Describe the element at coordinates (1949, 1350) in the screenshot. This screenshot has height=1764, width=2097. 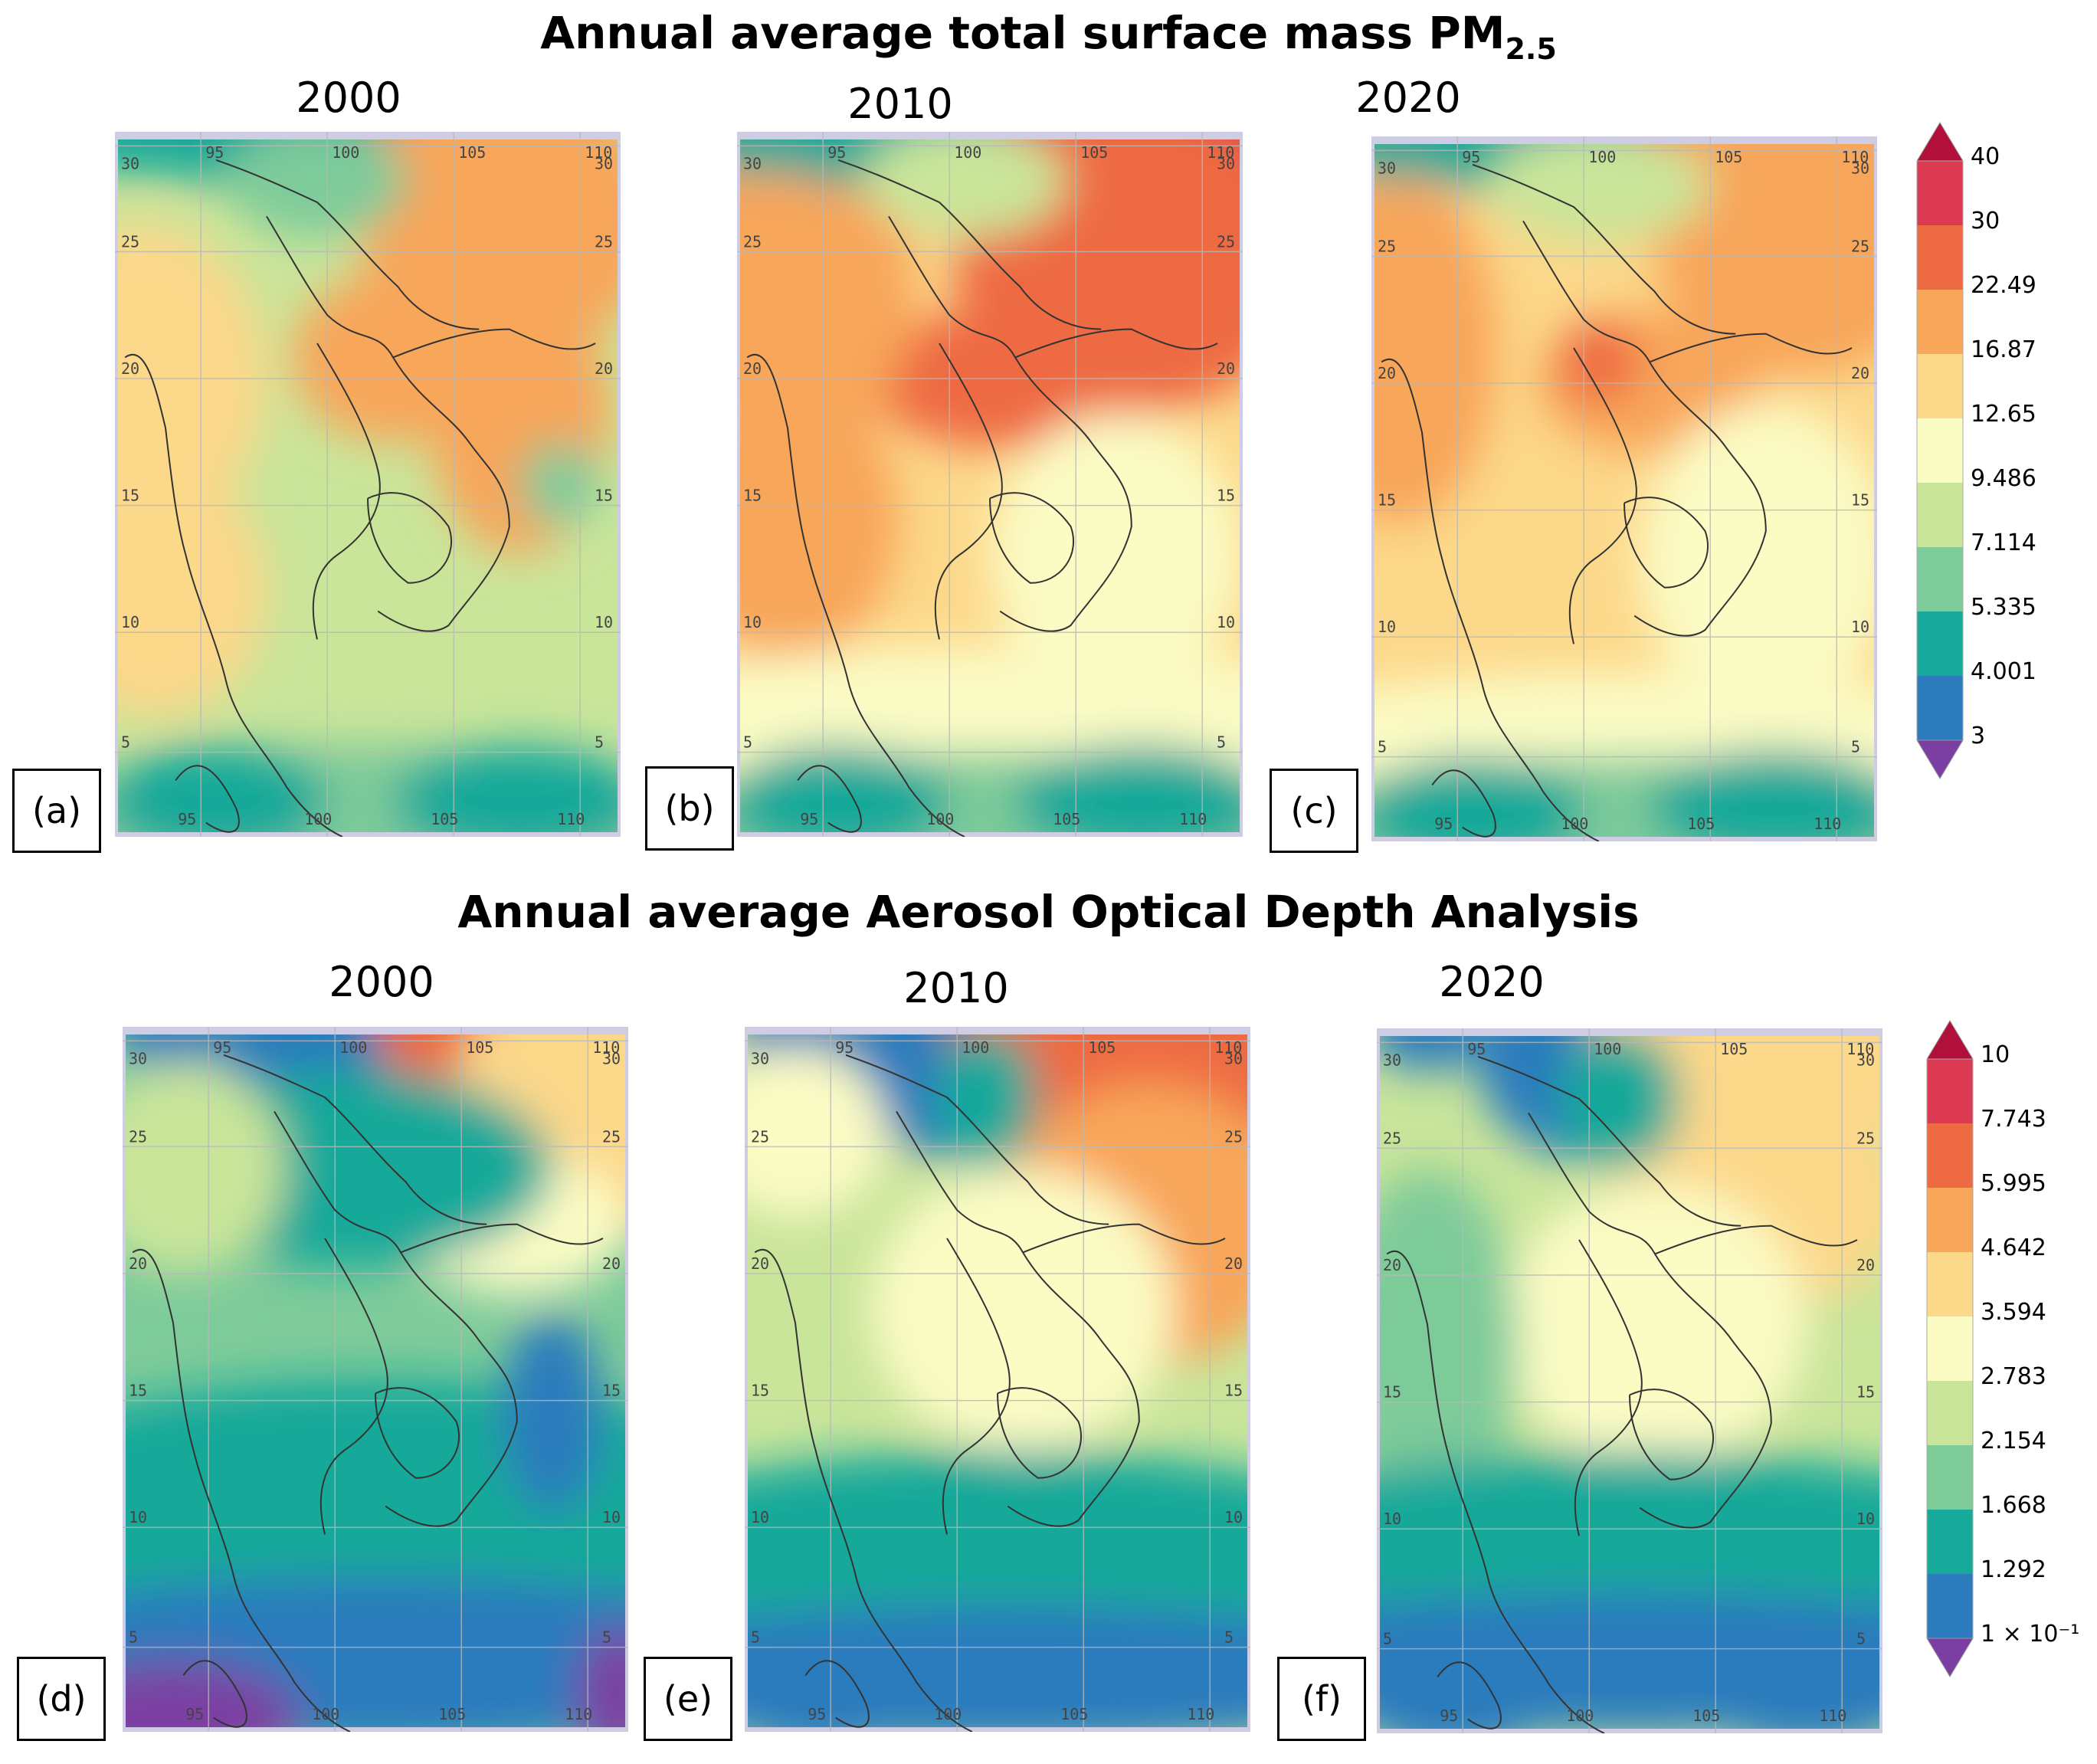
I see `aod-colorbar` at that location.